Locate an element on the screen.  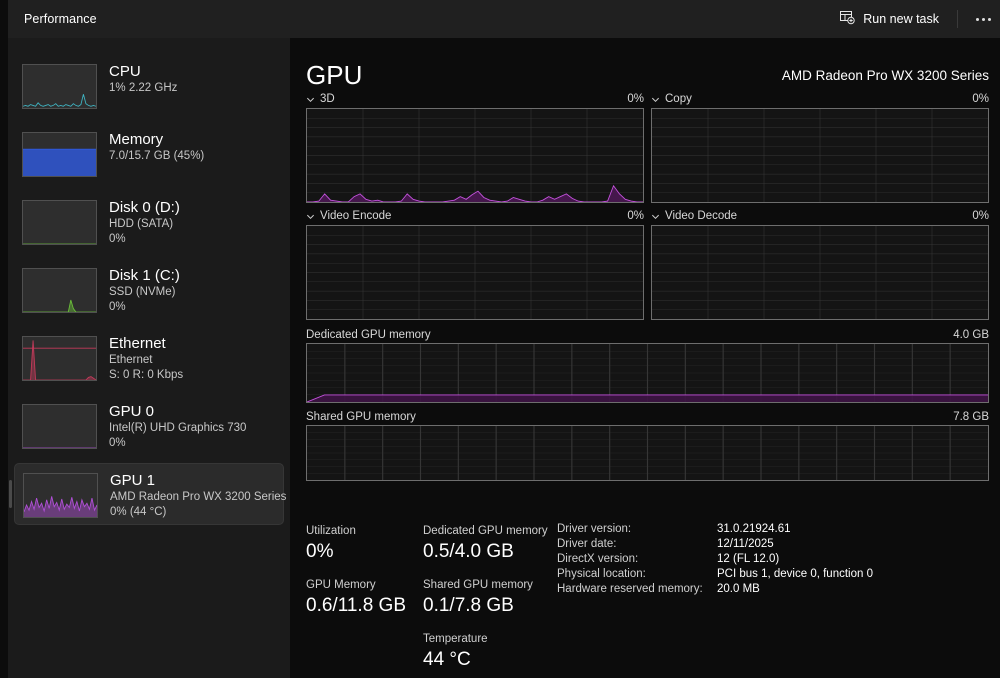
sidebar-item-sub1: AMD Radeon Pro WX 3200 Series is located at coordinates (198, 497).